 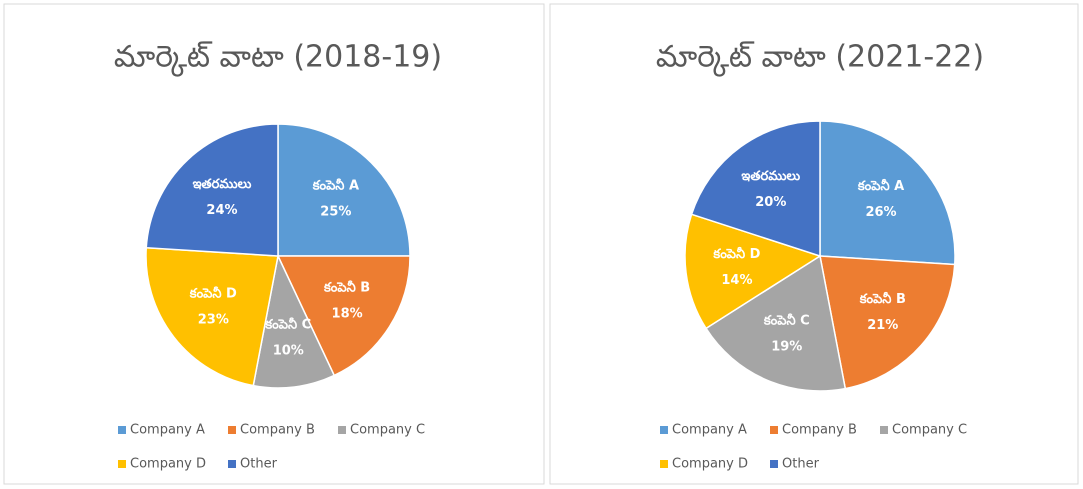 I want to click on data-label: 20%, so click(x=770, y=202).